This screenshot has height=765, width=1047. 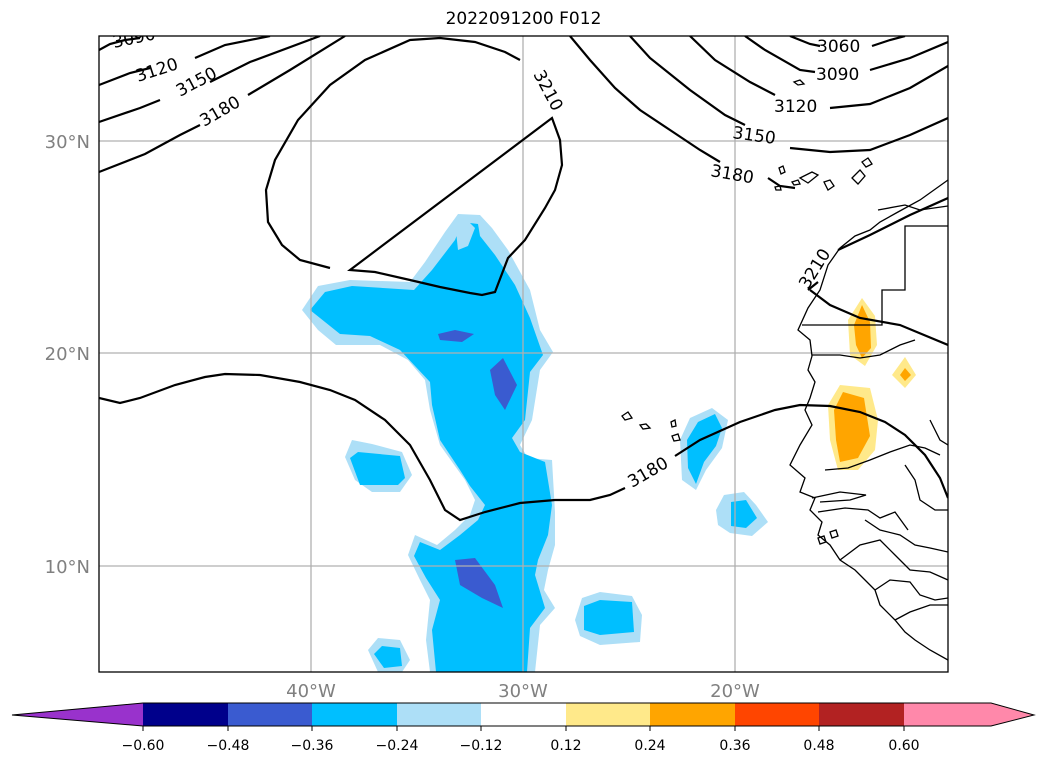 What do you see at coordinates (477, 469) in the screenshot?
I see `strong-negative-anomaly` at bounding box center [477, 469].